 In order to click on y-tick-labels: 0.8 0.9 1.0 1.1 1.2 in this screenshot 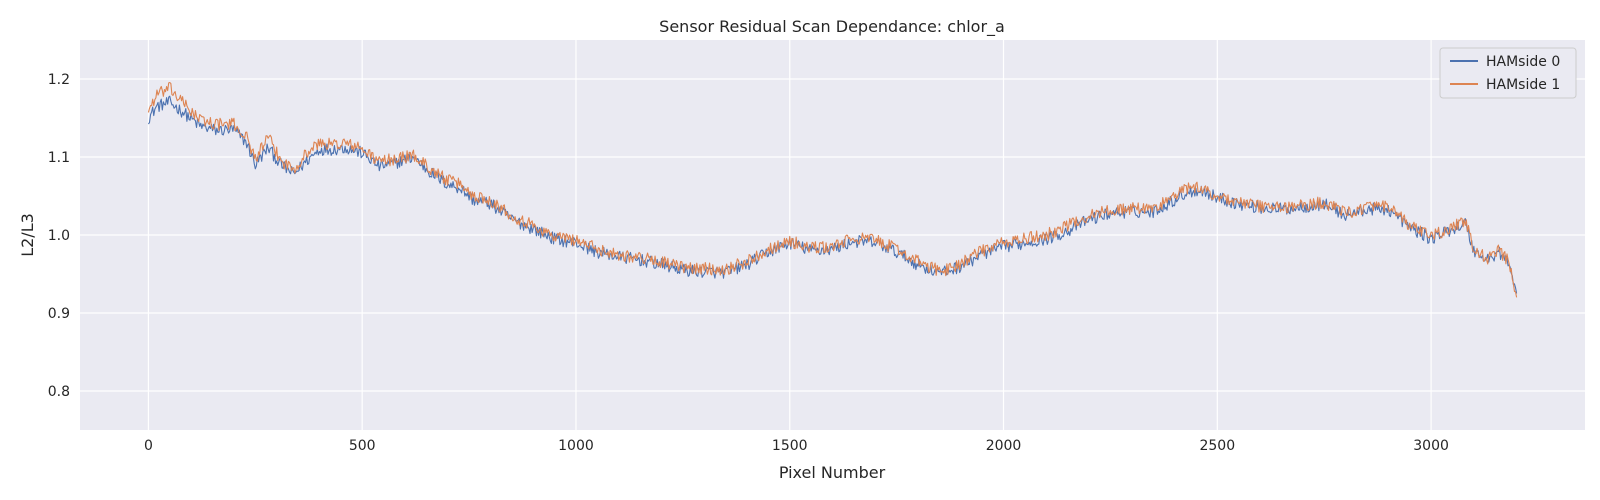, I will do `click(59, 236)`.